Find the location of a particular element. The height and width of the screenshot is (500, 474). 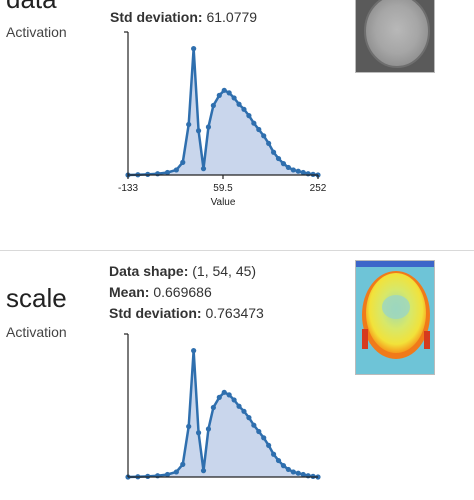

section-divider is located at coordinates (237, 250).